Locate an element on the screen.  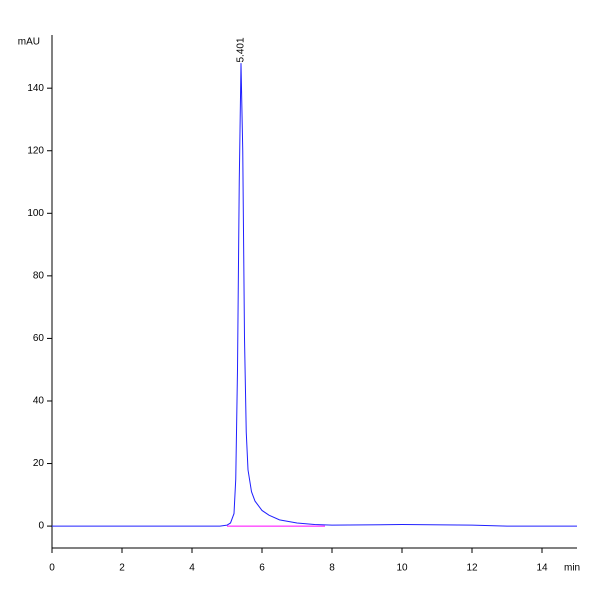
y-tick-label: 140 is located at coordinates (35, 88).